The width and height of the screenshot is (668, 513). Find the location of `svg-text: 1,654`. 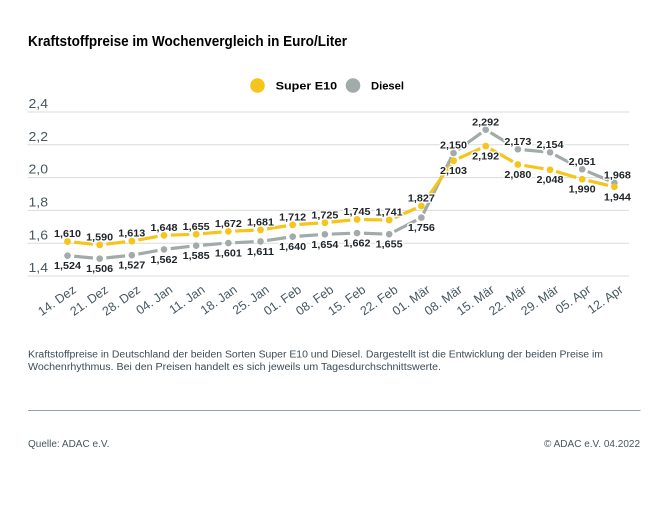

svg-text: 1,654 is located at coordinates (324, 245).